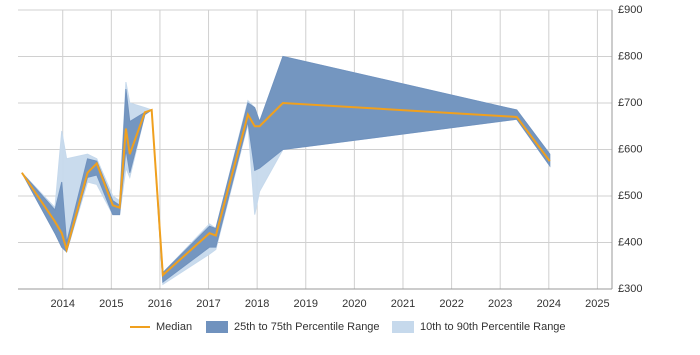 The height and width of the screenshot is (355, 700). I want to click on x-tick-label: 2023, so click(500, 304).